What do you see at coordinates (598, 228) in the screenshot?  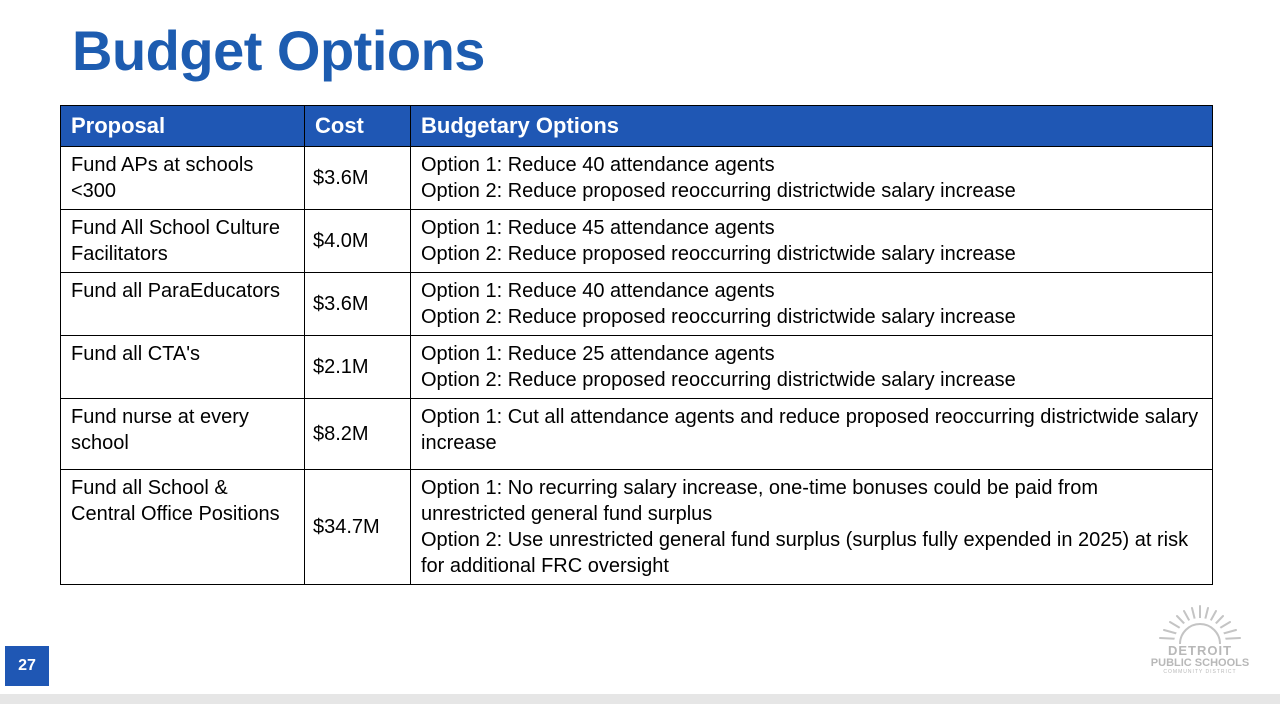 I see `option-text: Option 1: Reduce 45 attendance agents` at bounding box center [598, 228].